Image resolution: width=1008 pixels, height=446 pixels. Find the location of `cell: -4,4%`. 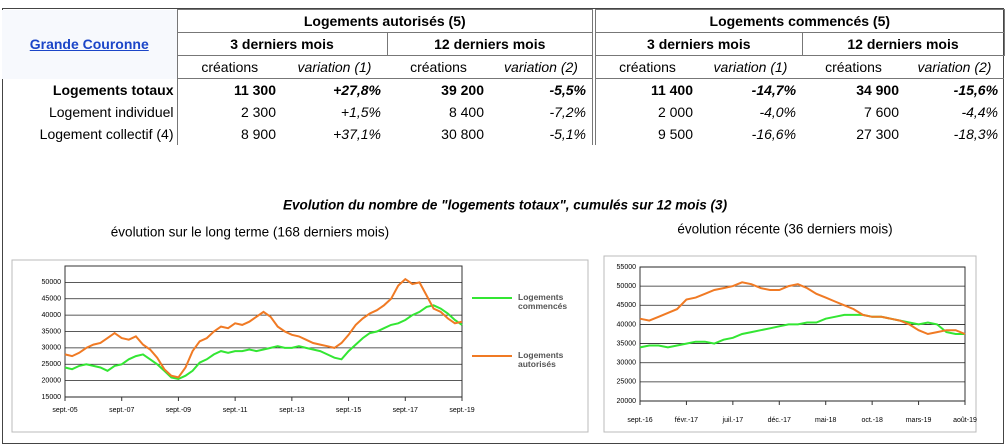

cell: -4,4% is located at coordinates (980, 112).